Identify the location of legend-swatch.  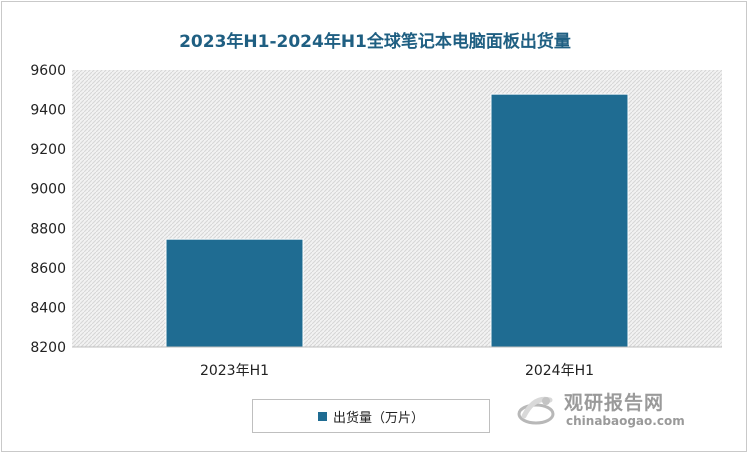
(322, 416).